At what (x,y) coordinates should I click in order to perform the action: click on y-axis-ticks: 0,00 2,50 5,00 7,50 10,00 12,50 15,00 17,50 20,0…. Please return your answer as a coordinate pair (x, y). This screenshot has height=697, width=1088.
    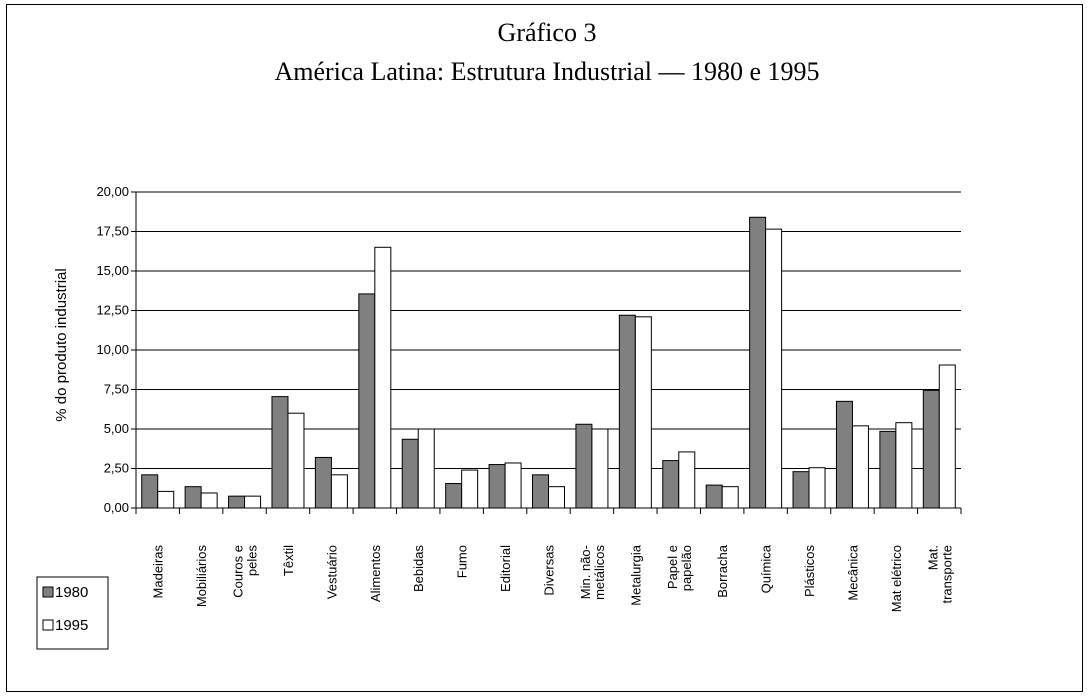
    Looking at the image, I should click on (116, 349).